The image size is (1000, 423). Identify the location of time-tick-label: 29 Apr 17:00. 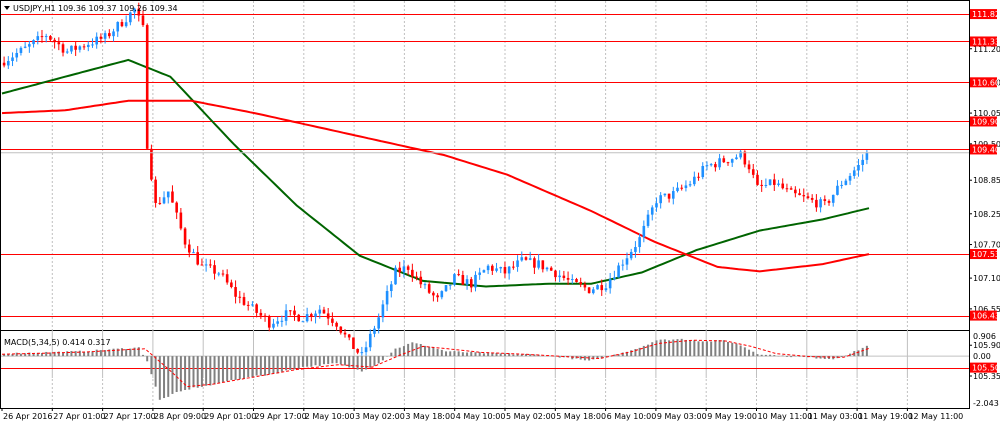
(281, 416).